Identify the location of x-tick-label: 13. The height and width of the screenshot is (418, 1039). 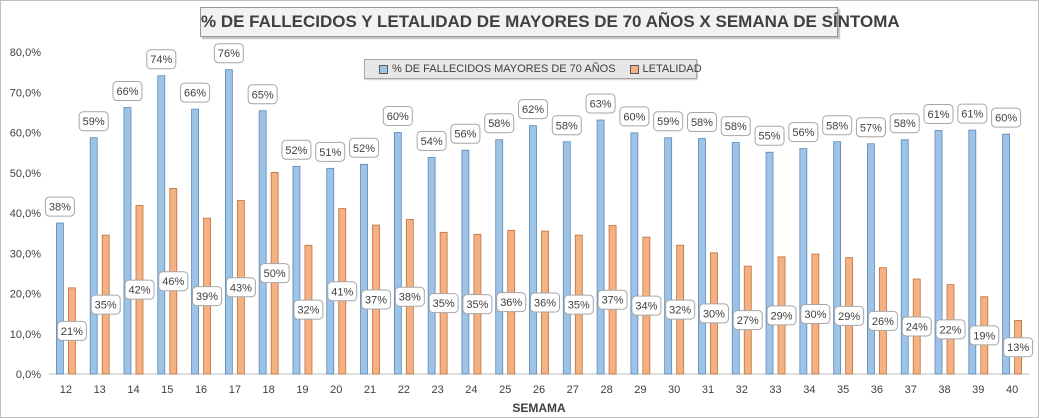
(100, 390).